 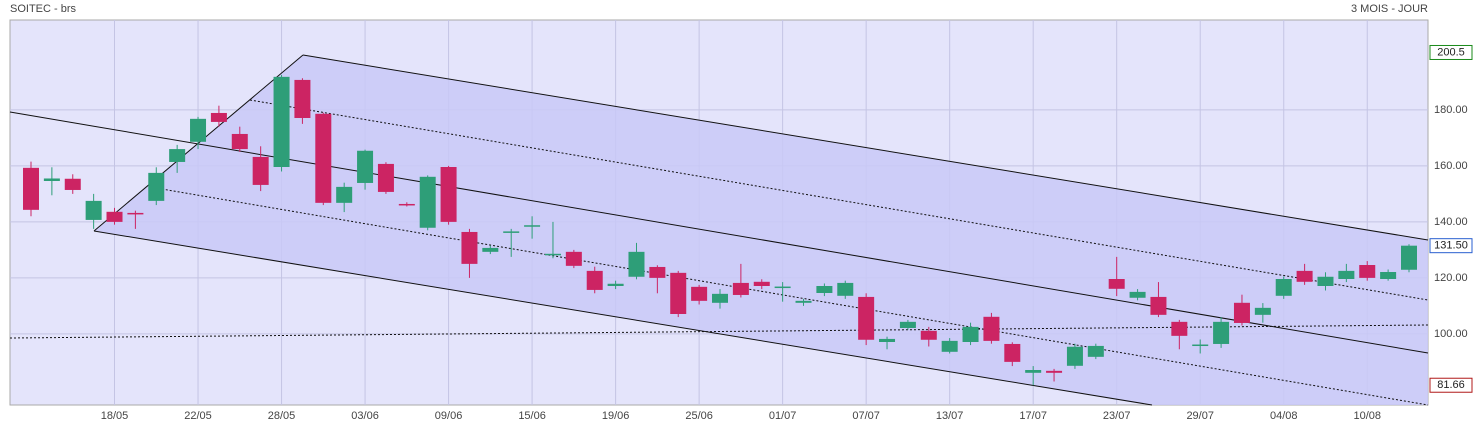 I want to click on price-flag-label: 200.5, so click(x=1451, y=52).